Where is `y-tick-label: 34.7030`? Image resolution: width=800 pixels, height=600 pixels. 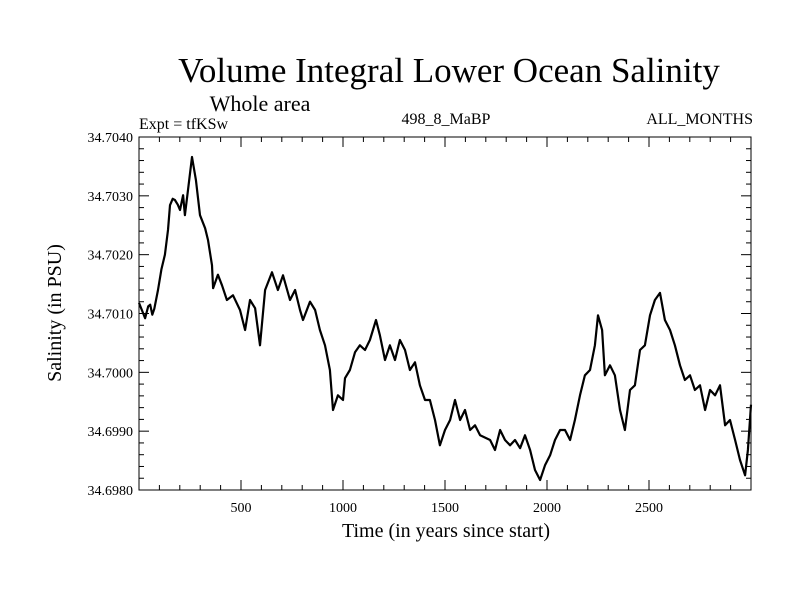 y-tick-label: 34.7030 is located at coordinates (111, 197).